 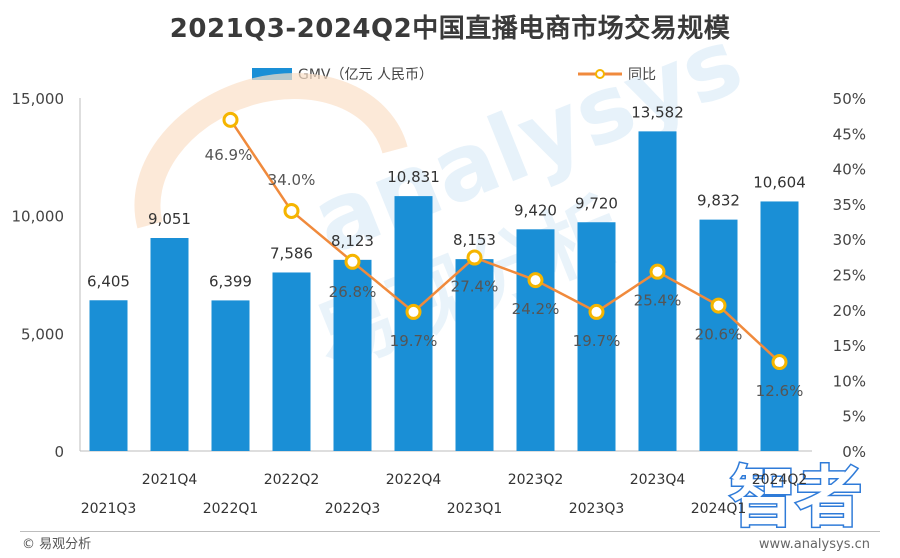 What do you see at coordinates (658, 301) in the screenshot?
I see `yoy-value-label: 25.4%` at bounding box center [658, 301].